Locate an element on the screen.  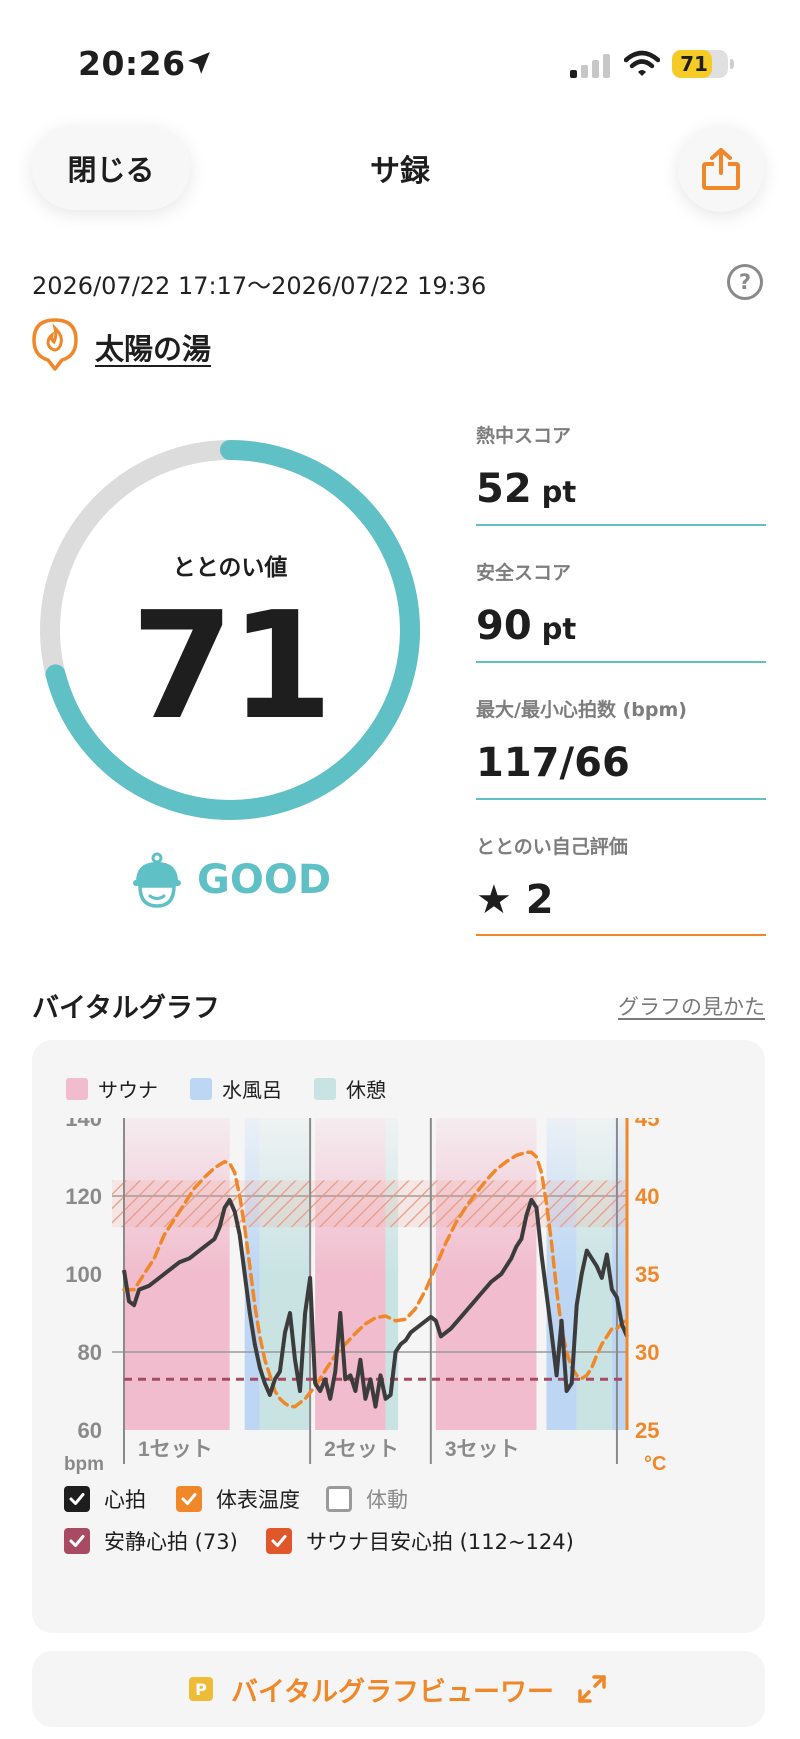
hr-axis-unit: bpm is located at coordinates (84, 1464).